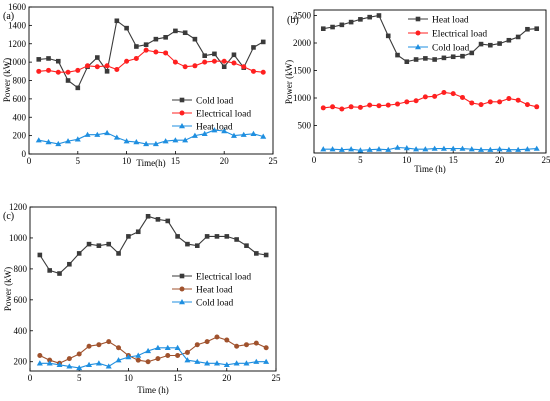  What do you see at coordinates (302, 16) in the screenshot?
I see `y-tick-label: 2500` at bounding box center [302, 16].